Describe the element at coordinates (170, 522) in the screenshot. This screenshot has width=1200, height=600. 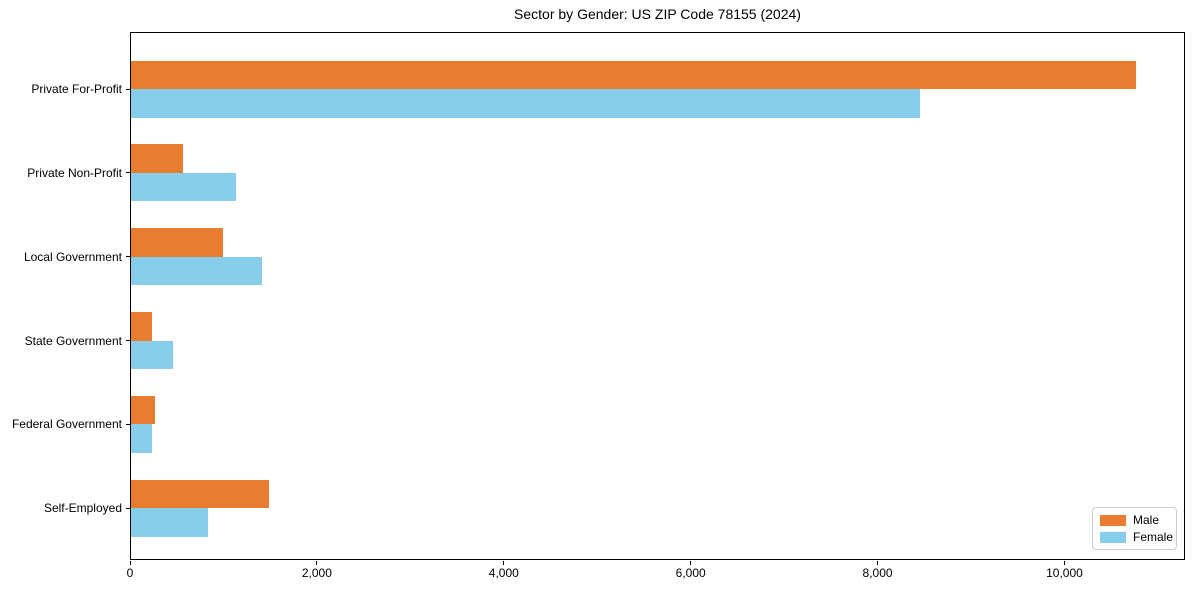
I see `bar-female-self-employed` at that location.